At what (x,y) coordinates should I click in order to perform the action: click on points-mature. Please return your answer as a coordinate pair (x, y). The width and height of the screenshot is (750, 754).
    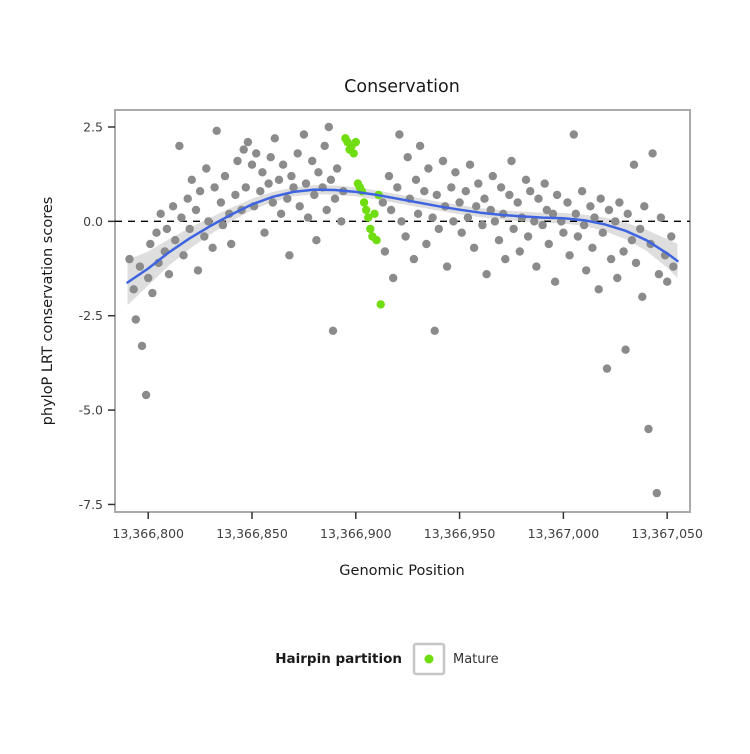
    Looking at the image, I should click on (363, 221).